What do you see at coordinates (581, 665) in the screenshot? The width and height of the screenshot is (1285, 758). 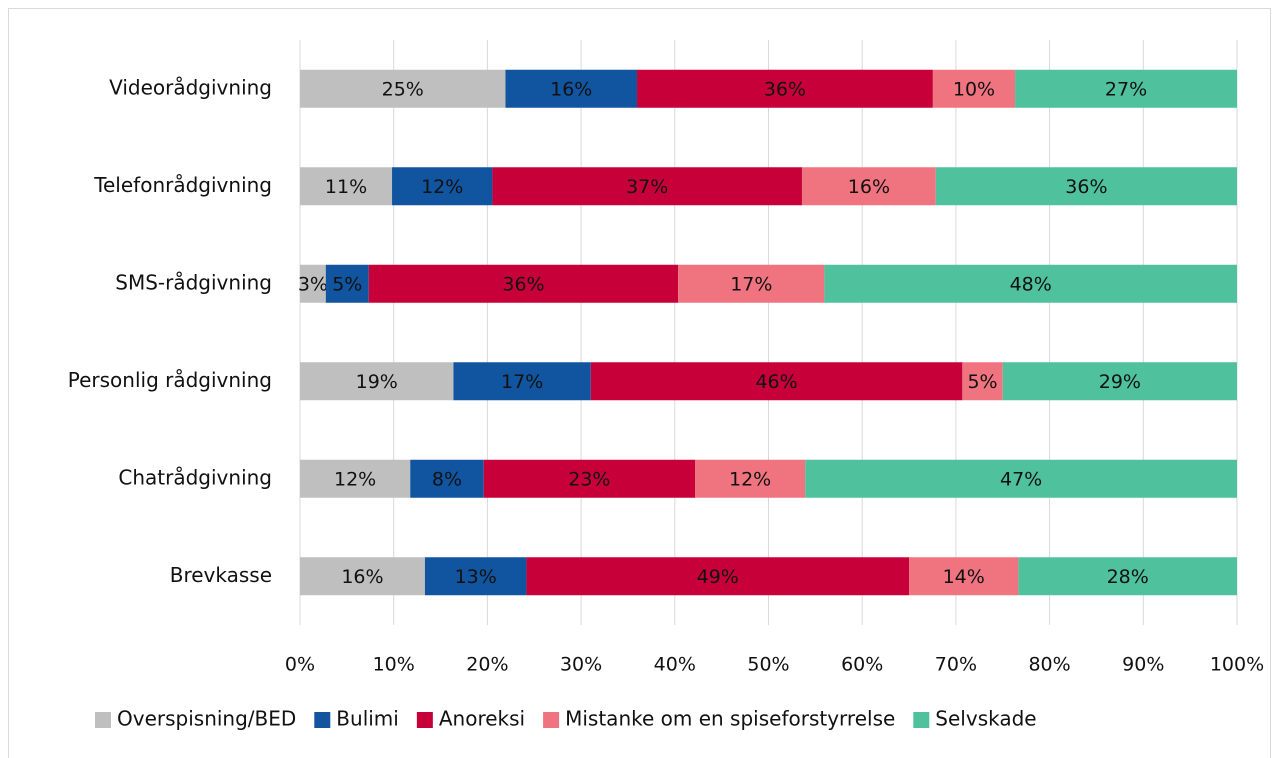 I see `x-tick-label: 30%` at bounding box center [581, 665].